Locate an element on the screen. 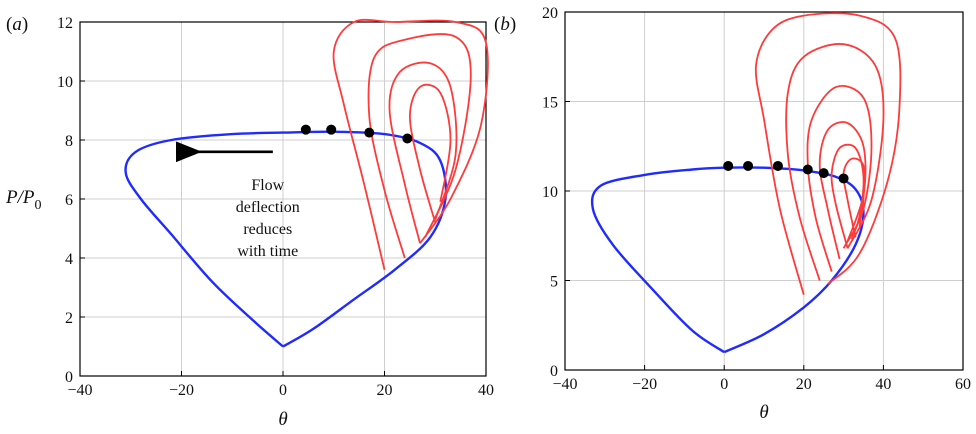 The height and width of the screenshot is (434, 976). panel-b-x-tick-label: −20 is located at coordinates (644, 384).